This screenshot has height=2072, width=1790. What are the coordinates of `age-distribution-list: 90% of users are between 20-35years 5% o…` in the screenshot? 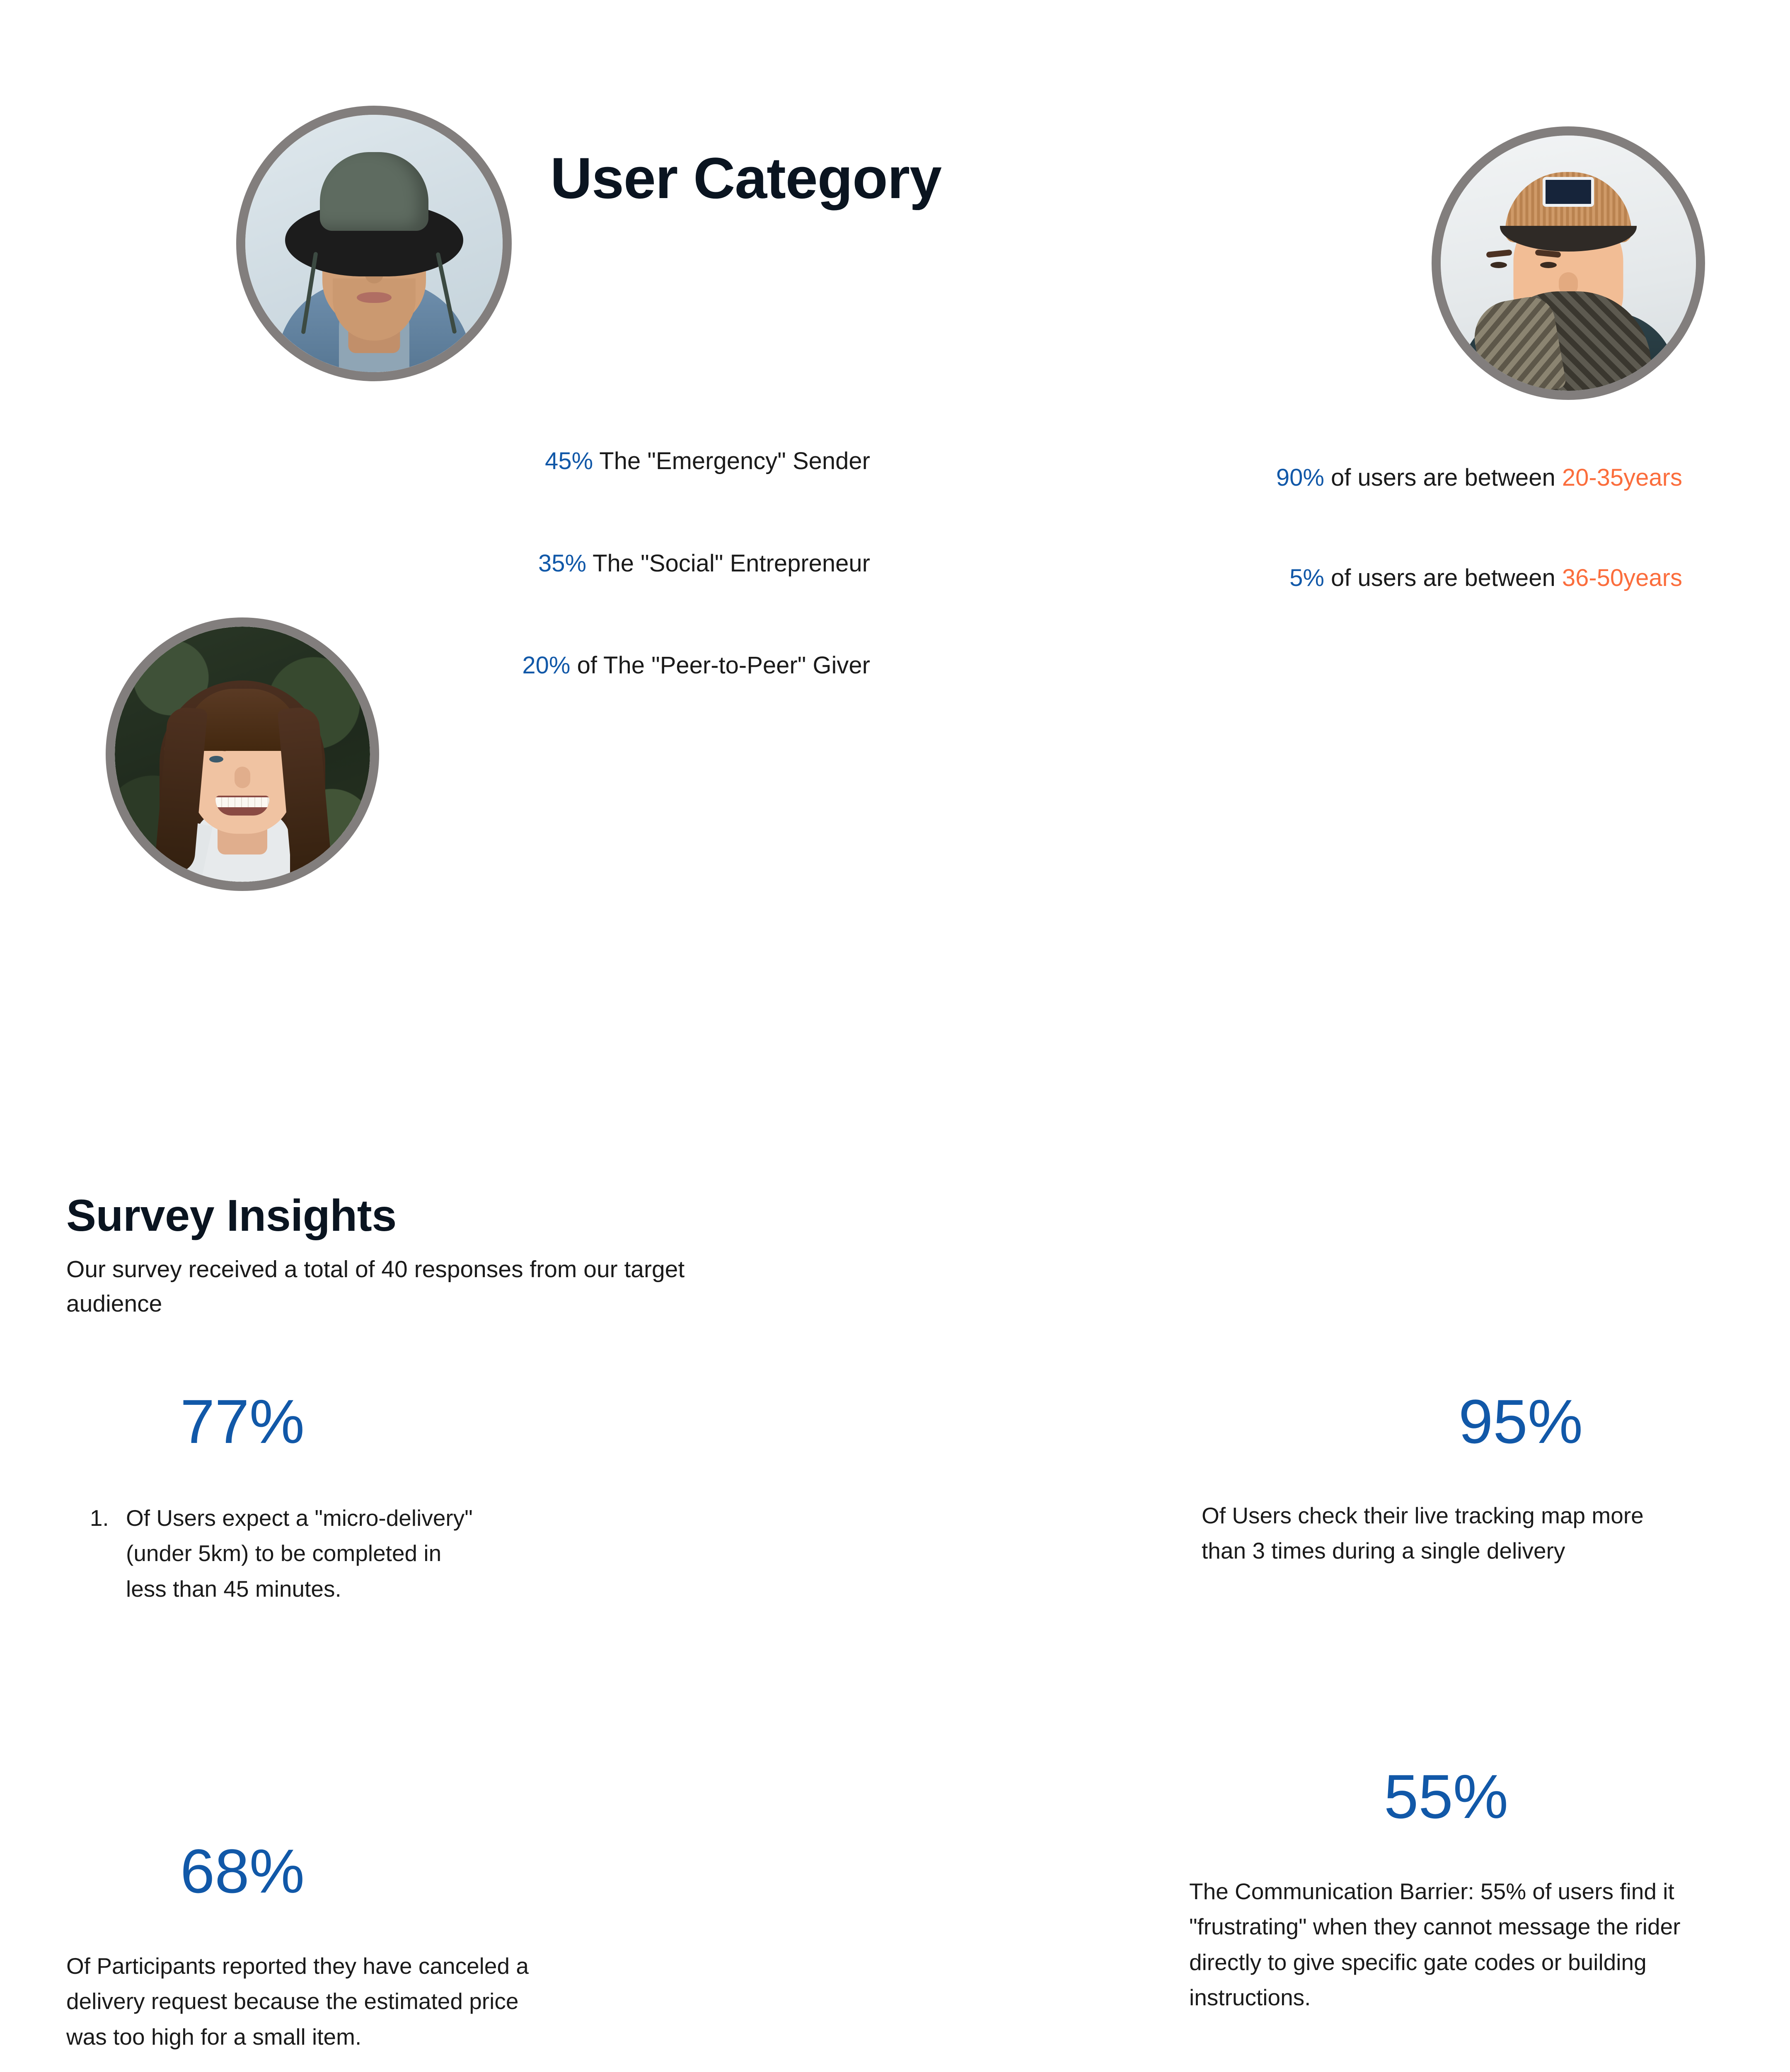 It's located at (1384, 528).